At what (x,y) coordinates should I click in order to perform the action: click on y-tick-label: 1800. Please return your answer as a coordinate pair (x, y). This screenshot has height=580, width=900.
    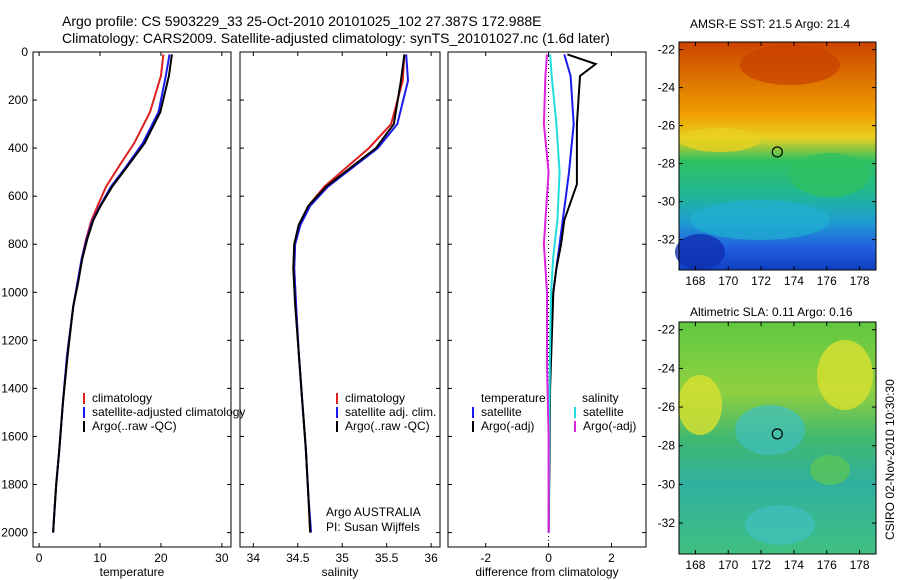
    Looking at the image, I should click on (14, 485).